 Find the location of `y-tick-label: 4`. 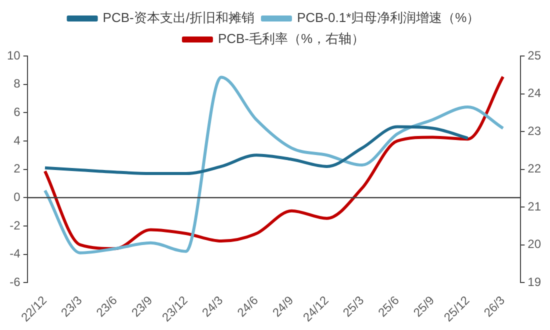

y-tick-label: 4 is located at coordinates (17, 140).